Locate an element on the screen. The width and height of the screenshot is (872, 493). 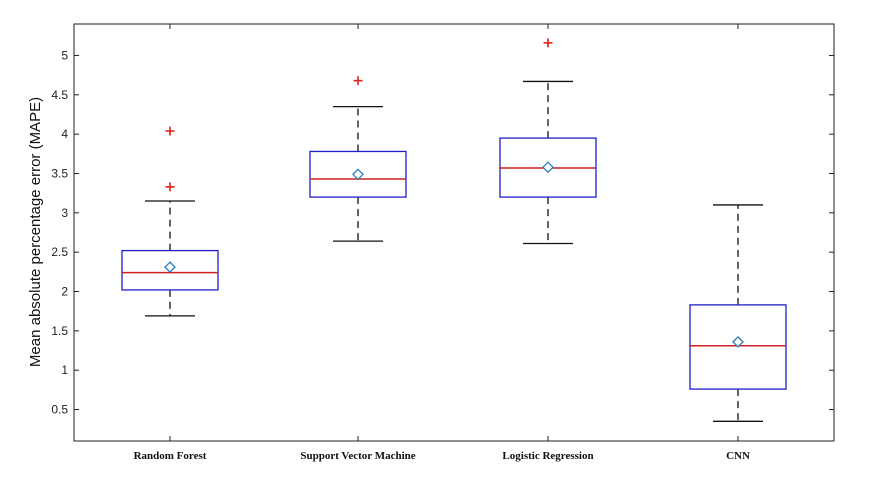
y-tick-label: 0.5 is located at coordinates (59, 410).